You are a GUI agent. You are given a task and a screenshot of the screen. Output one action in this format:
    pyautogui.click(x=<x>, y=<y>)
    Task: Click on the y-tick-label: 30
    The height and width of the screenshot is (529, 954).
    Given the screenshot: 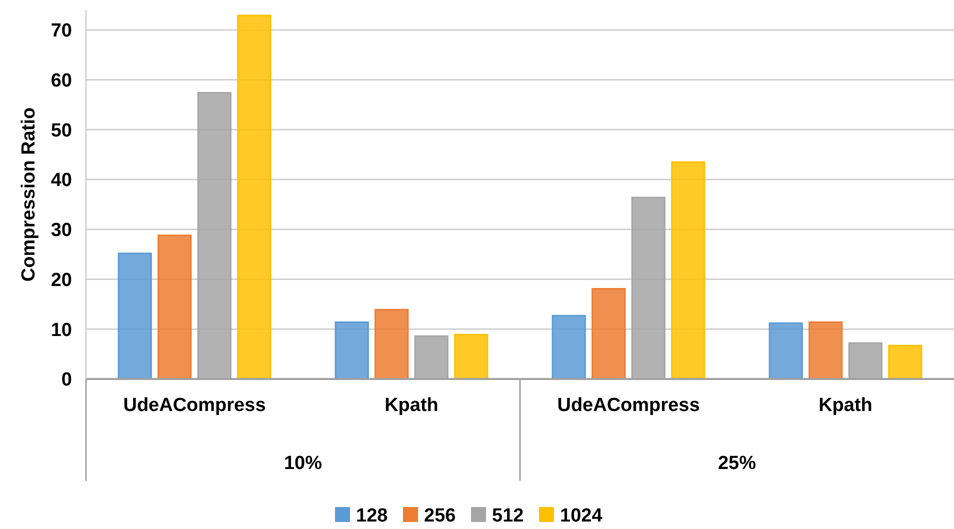 What is the action you would take?
    pyautogui.click(x=61, y=231)
    